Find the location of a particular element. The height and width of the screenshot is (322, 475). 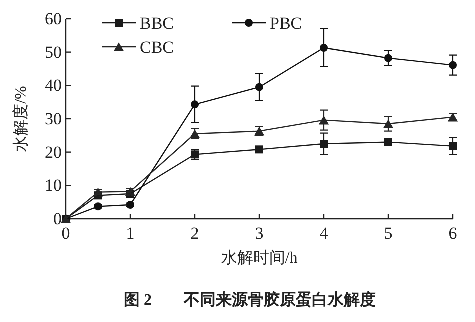

x-tick-label: 1 is located at coordinates (130, 234).